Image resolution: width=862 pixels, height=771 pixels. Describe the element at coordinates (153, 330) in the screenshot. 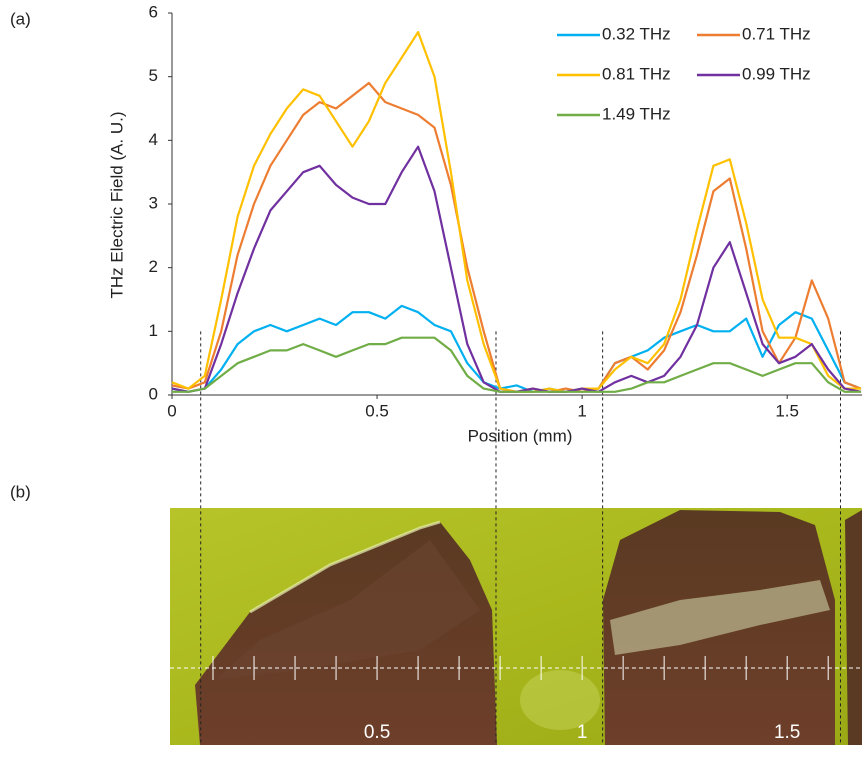

I see `y-tick-label: 1` at that location.